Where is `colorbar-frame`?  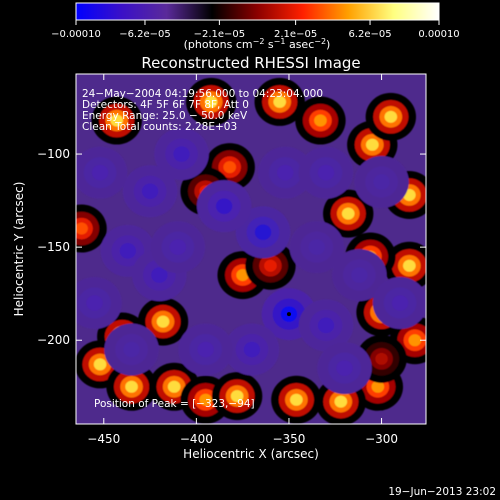
colorbar-frame is located at coordinates (257, 11).